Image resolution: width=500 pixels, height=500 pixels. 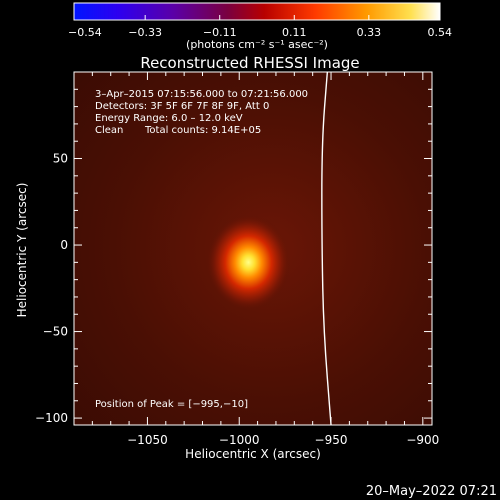 What do you see at coordinates (294, 32) in the screenshot?
I see `colorbar-tick-label: 0.11` at bounding box center [294, 32].